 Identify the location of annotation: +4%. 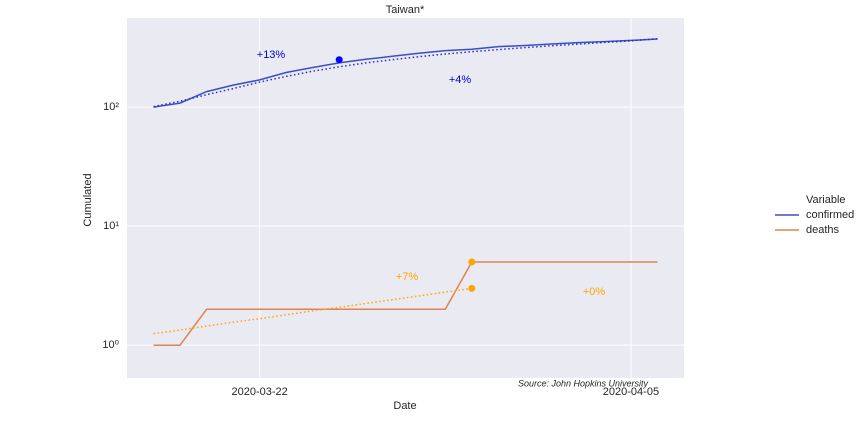
(460, 80).